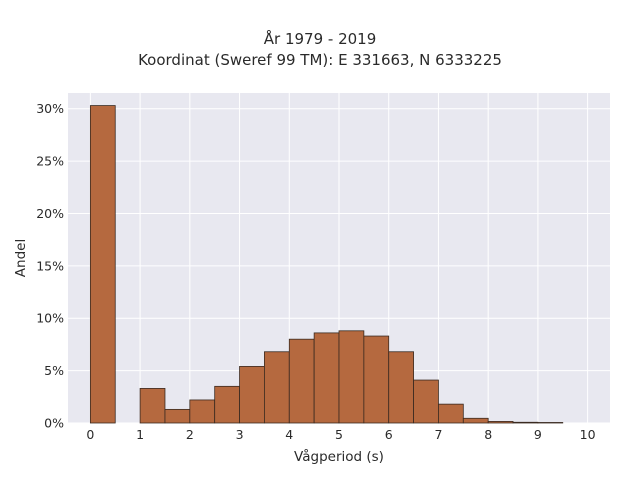  What do you see at coordinates (50, 161) in the screenshot?
I see `y-tick-label: 25%` at bounding box center [50, 161].